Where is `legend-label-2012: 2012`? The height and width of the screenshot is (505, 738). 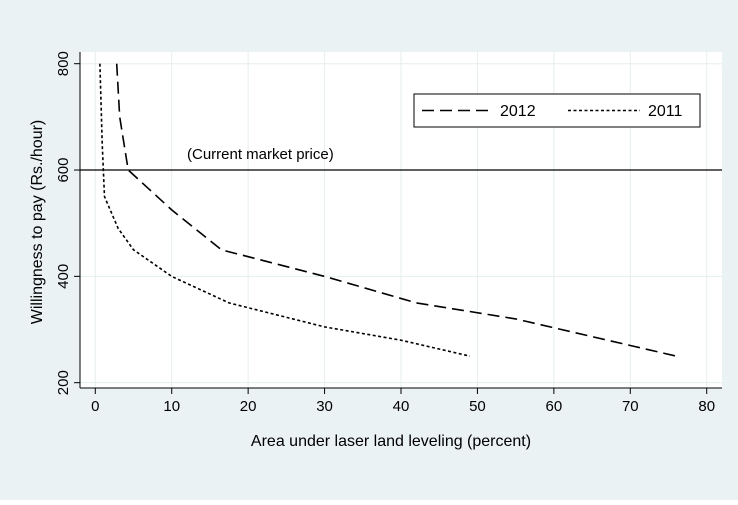
legend-label-2012: 2012 is located at coordinates (518, 111).